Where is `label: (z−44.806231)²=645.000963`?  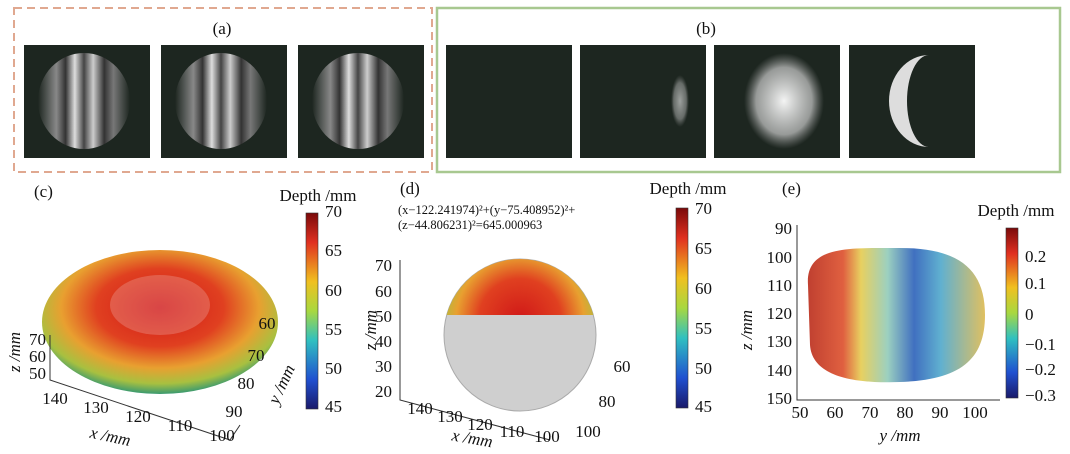
label: (z−44.806231)²=645.000963 is located at coordinates (470, 225).